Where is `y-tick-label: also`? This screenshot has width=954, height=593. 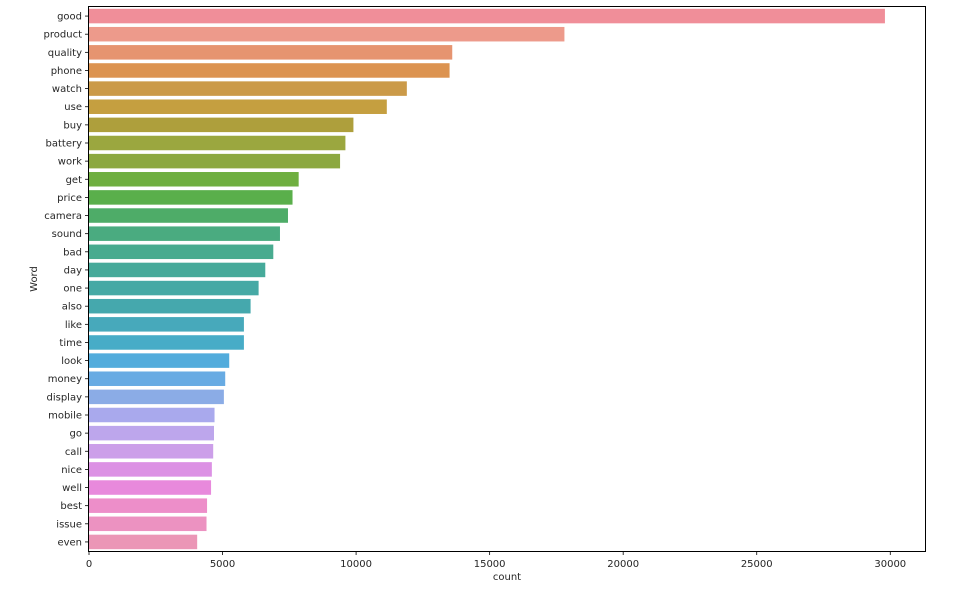 y-tick-label: also is located at coordinates (72, 307).